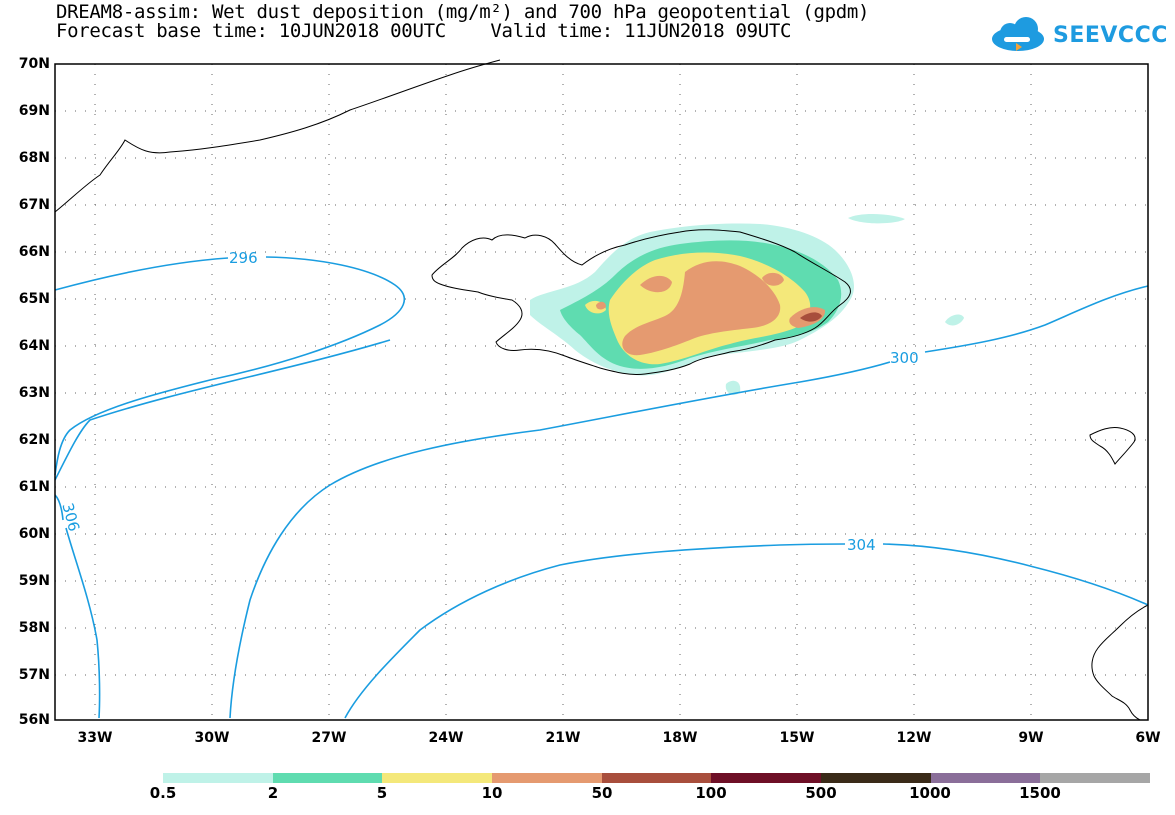  Describe the element at coordinates (563, 738) in the screenshot. I see `lon-label: 21W` at that location.